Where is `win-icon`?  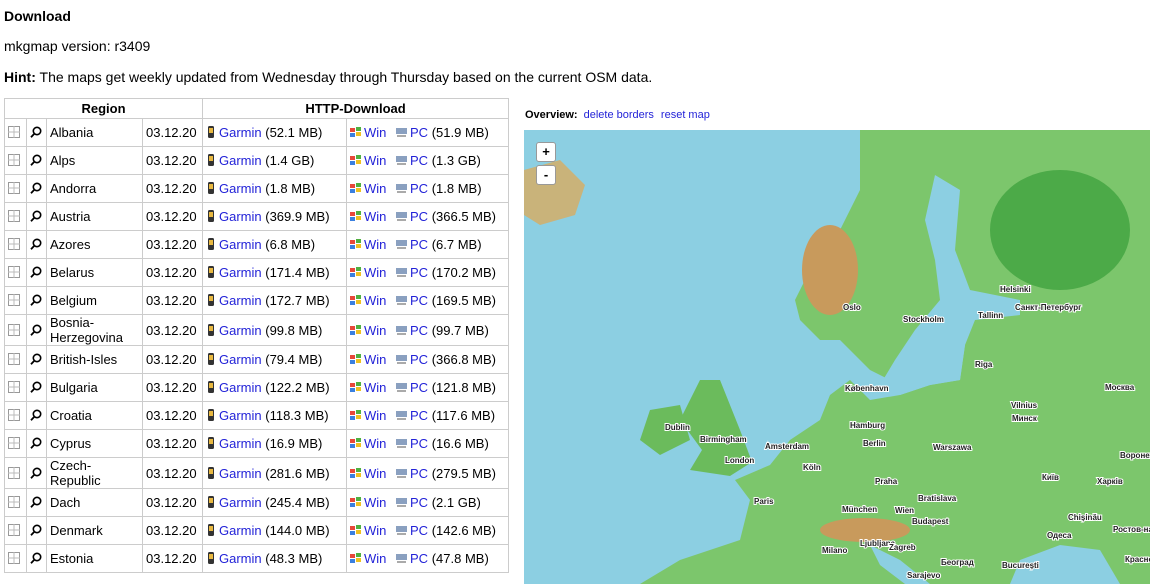
win-icon is located at coordinates (355, 329).